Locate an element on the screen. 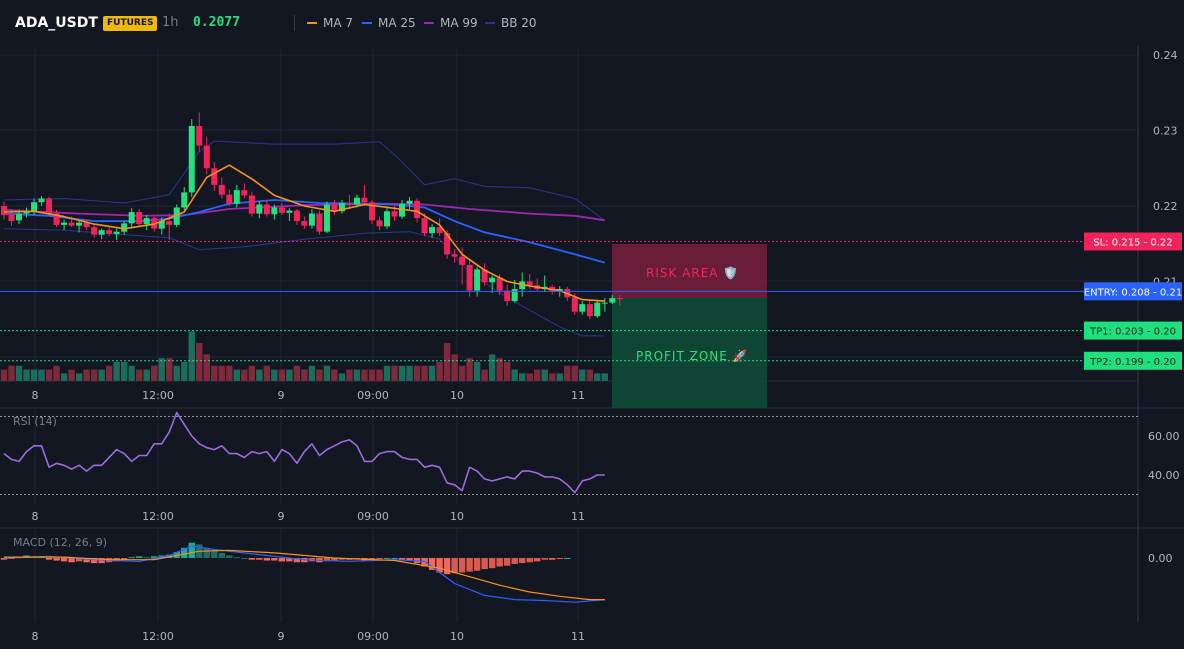 Image resolution: width=1184 pixels, height=649 pixels. legend-ma99: MA 99 is located at coordinates (451, 23).